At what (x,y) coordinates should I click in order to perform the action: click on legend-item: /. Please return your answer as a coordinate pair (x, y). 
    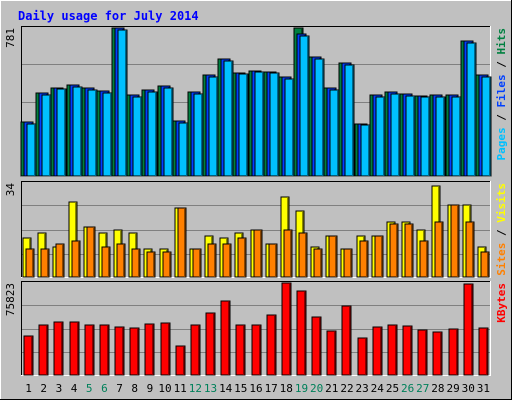
    Looking at the image, I should click on (501, 65).